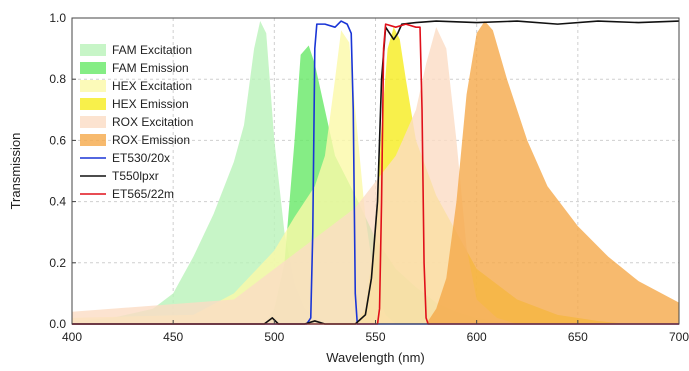  I want to click on legend-label-t550lpxr: T550lpxr, so click(135, 176).